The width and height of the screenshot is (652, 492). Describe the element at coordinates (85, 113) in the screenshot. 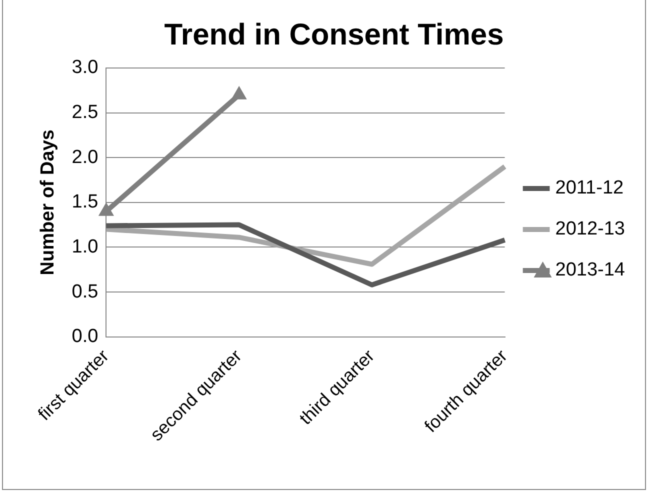

I see `y-tick-label: 2.5` at that location.